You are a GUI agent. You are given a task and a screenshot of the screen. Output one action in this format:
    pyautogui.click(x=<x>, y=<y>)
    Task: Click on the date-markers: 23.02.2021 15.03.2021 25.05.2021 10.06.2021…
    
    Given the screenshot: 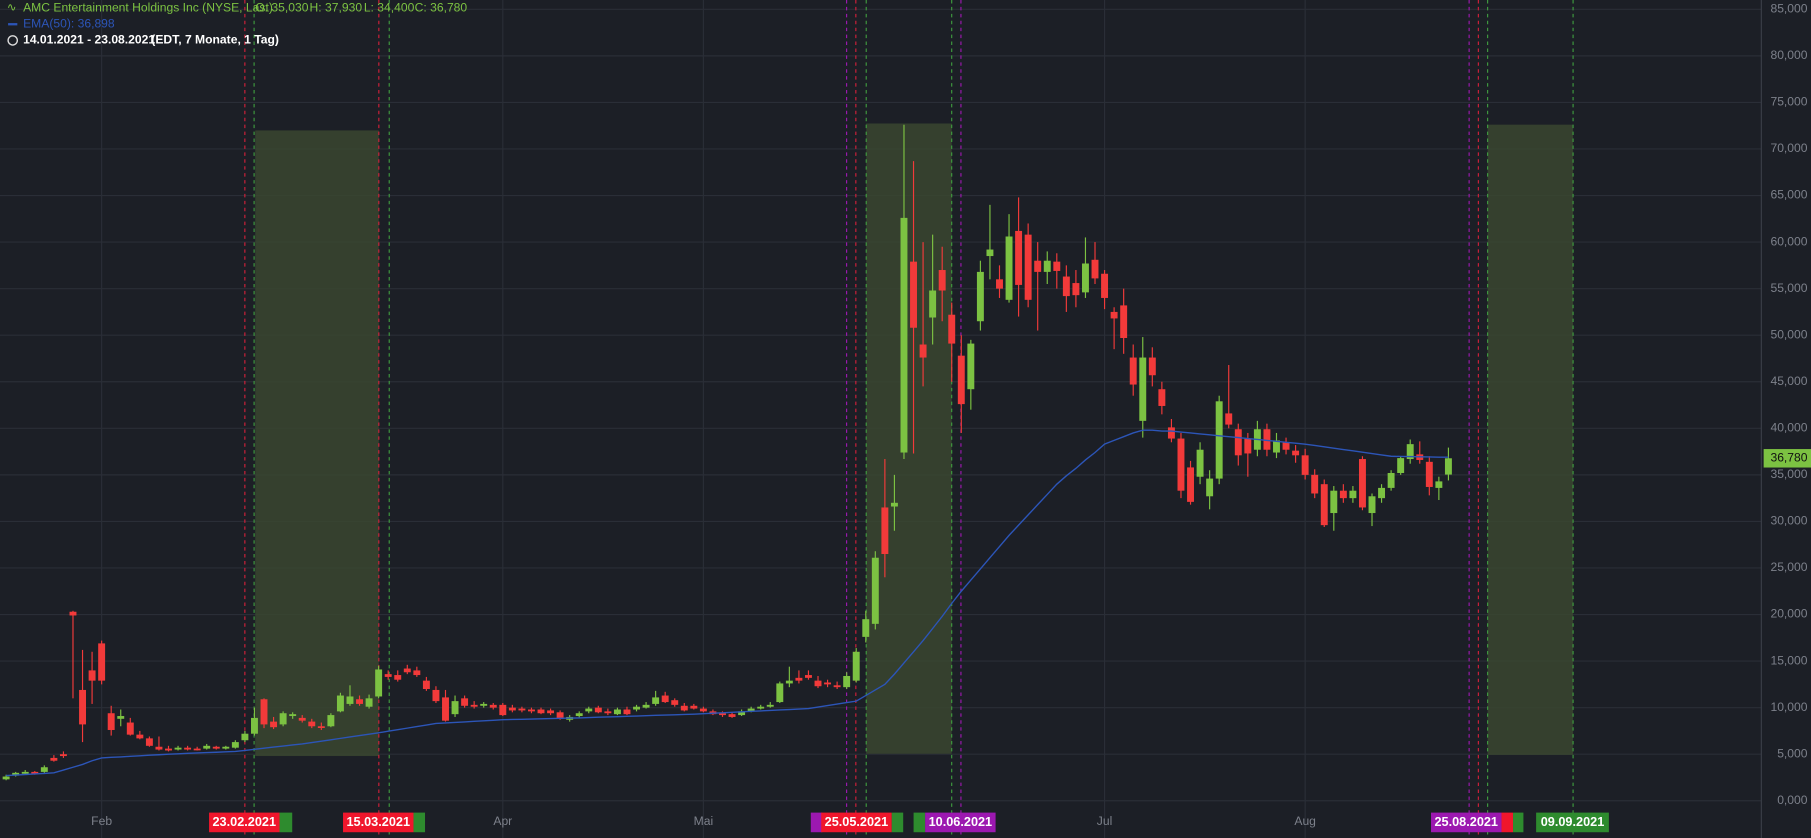 What is the action you would take?
    pyautogui.click(x=909, y=822)
    